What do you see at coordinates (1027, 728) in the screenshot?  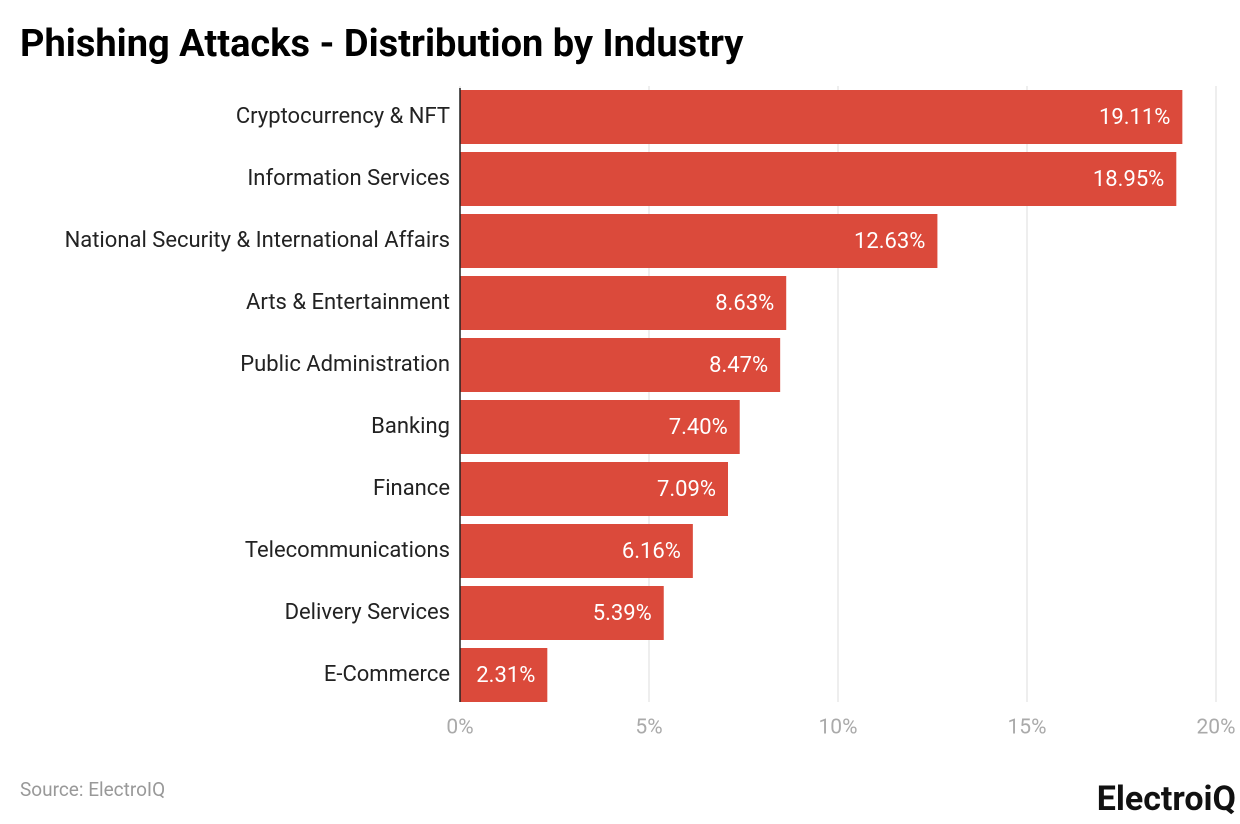 I see `x-tick-label: 15%` at bounding box center [1027, 728].